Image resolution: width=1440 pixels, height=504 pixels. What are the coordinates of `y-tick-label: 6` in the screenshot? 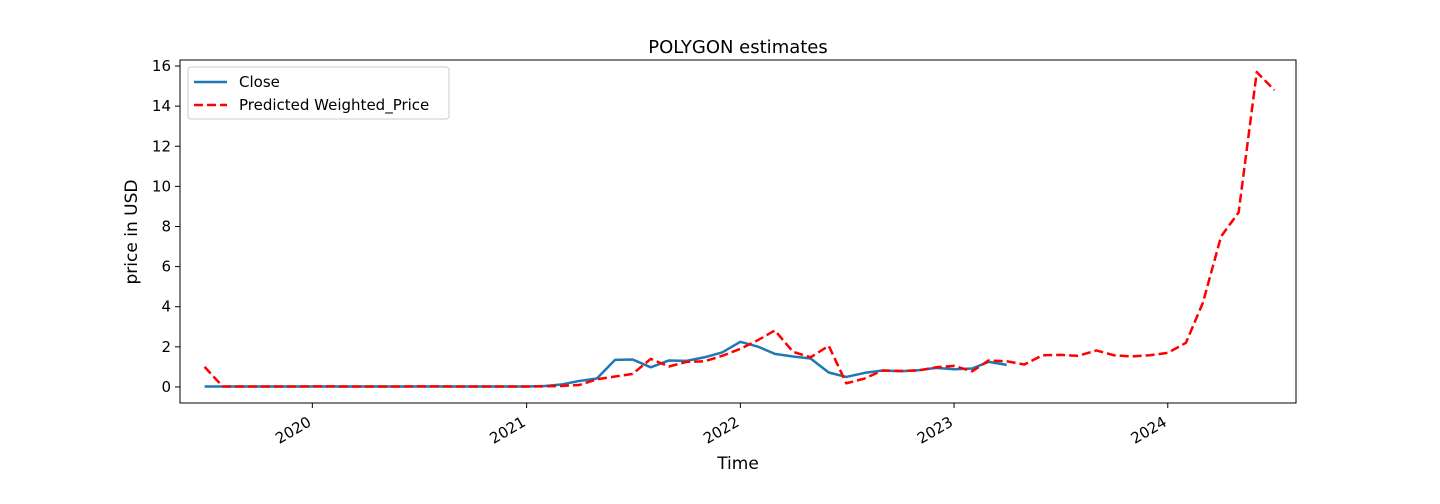 It's located at (166, 267).